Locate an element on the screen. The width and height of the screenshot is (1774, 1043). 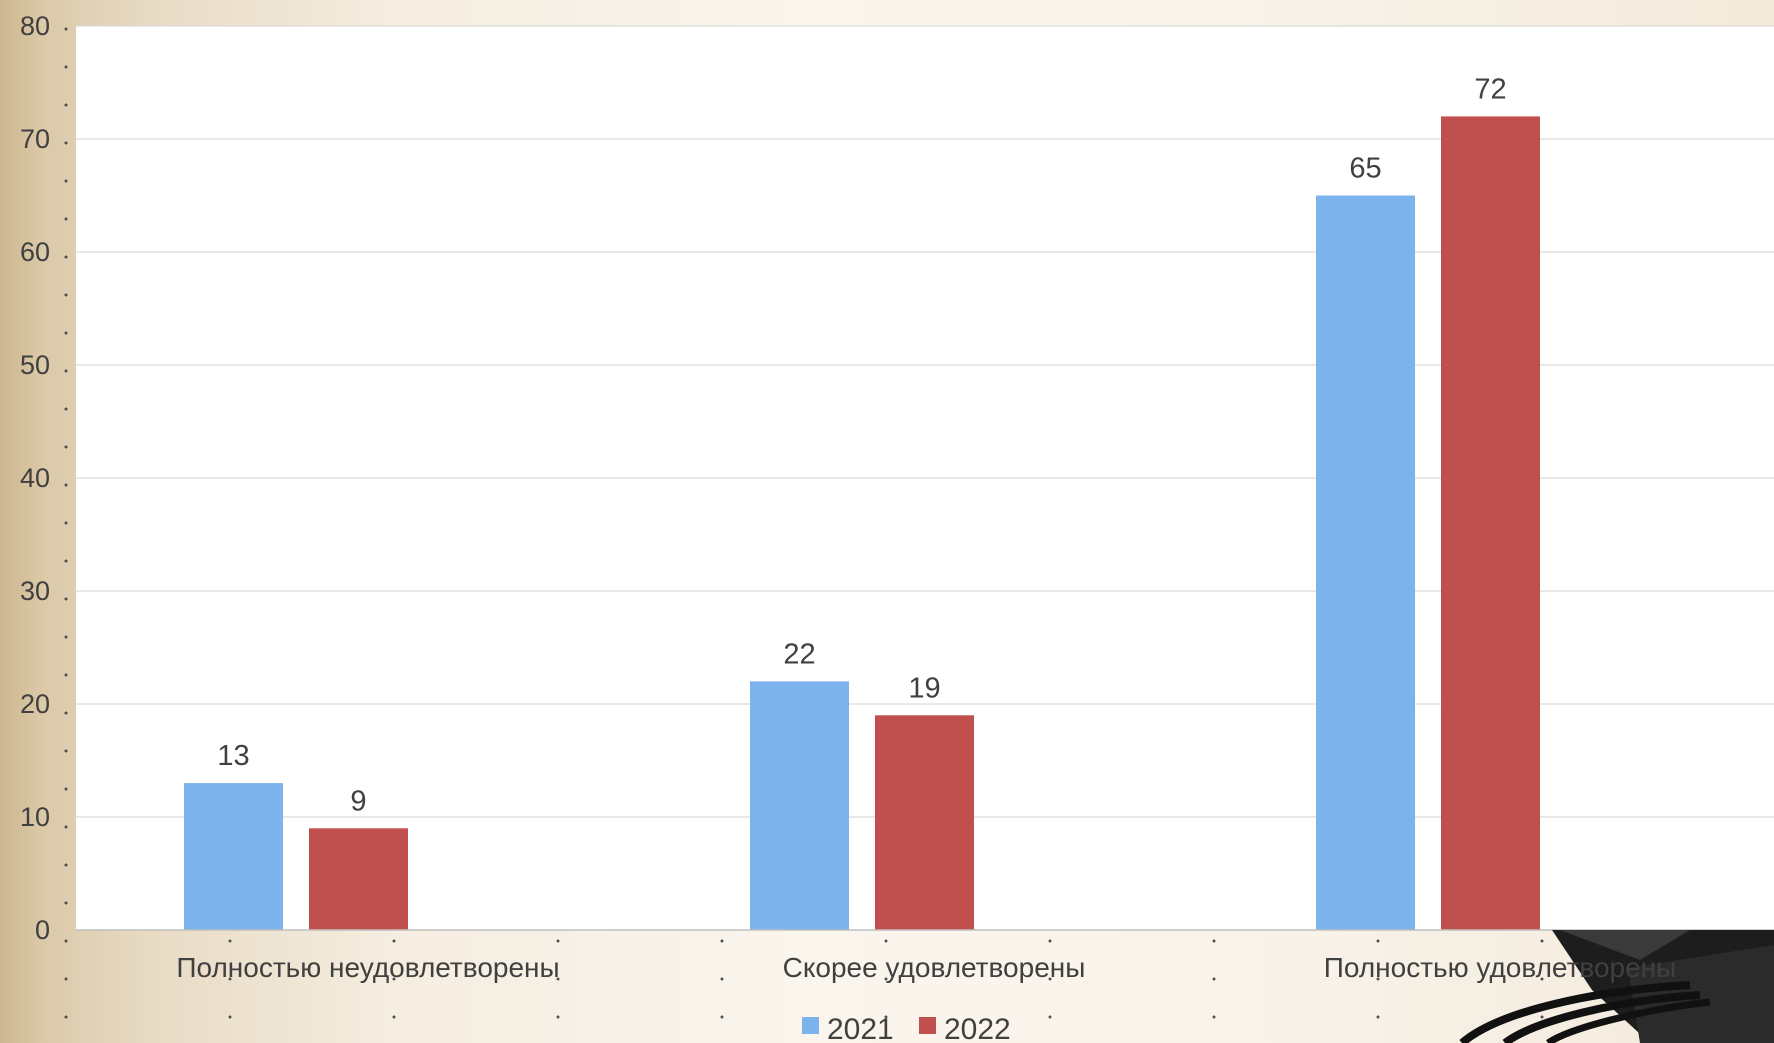
legend-label-2022: 2022 is located at coordinates (977, 1028).